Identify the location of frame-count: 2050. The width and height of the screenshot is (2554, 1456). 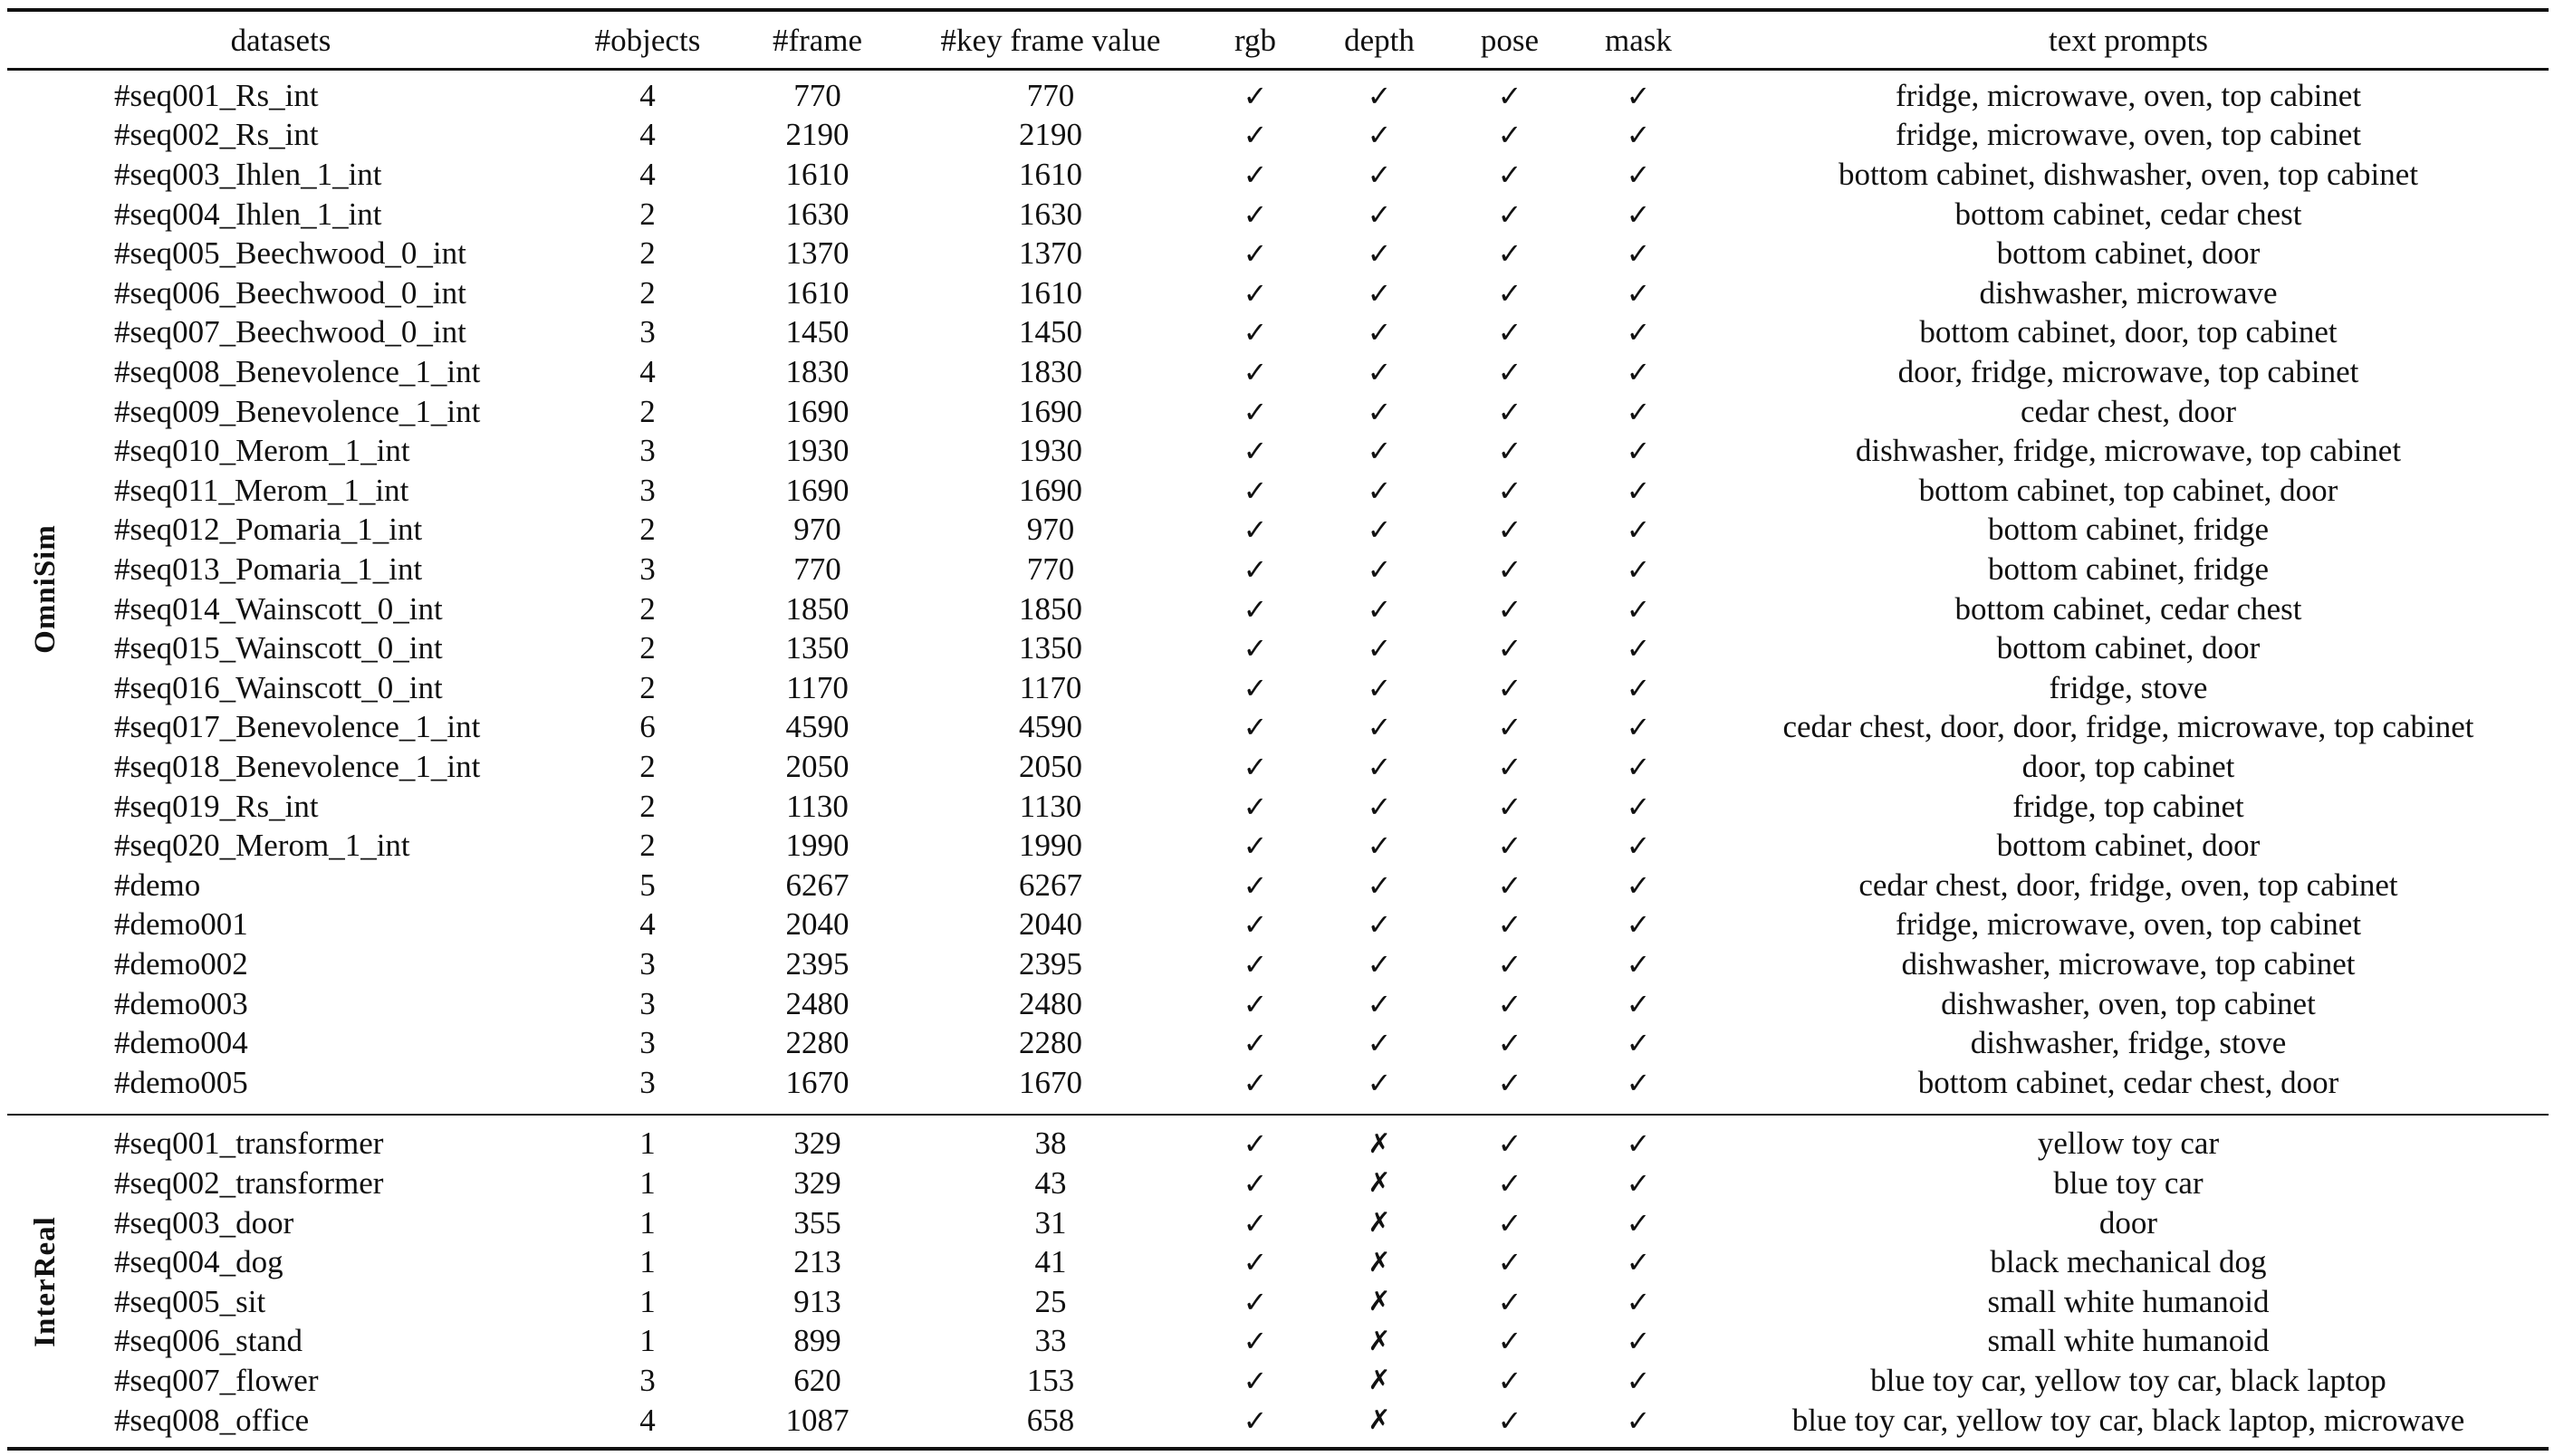
(817, 766).